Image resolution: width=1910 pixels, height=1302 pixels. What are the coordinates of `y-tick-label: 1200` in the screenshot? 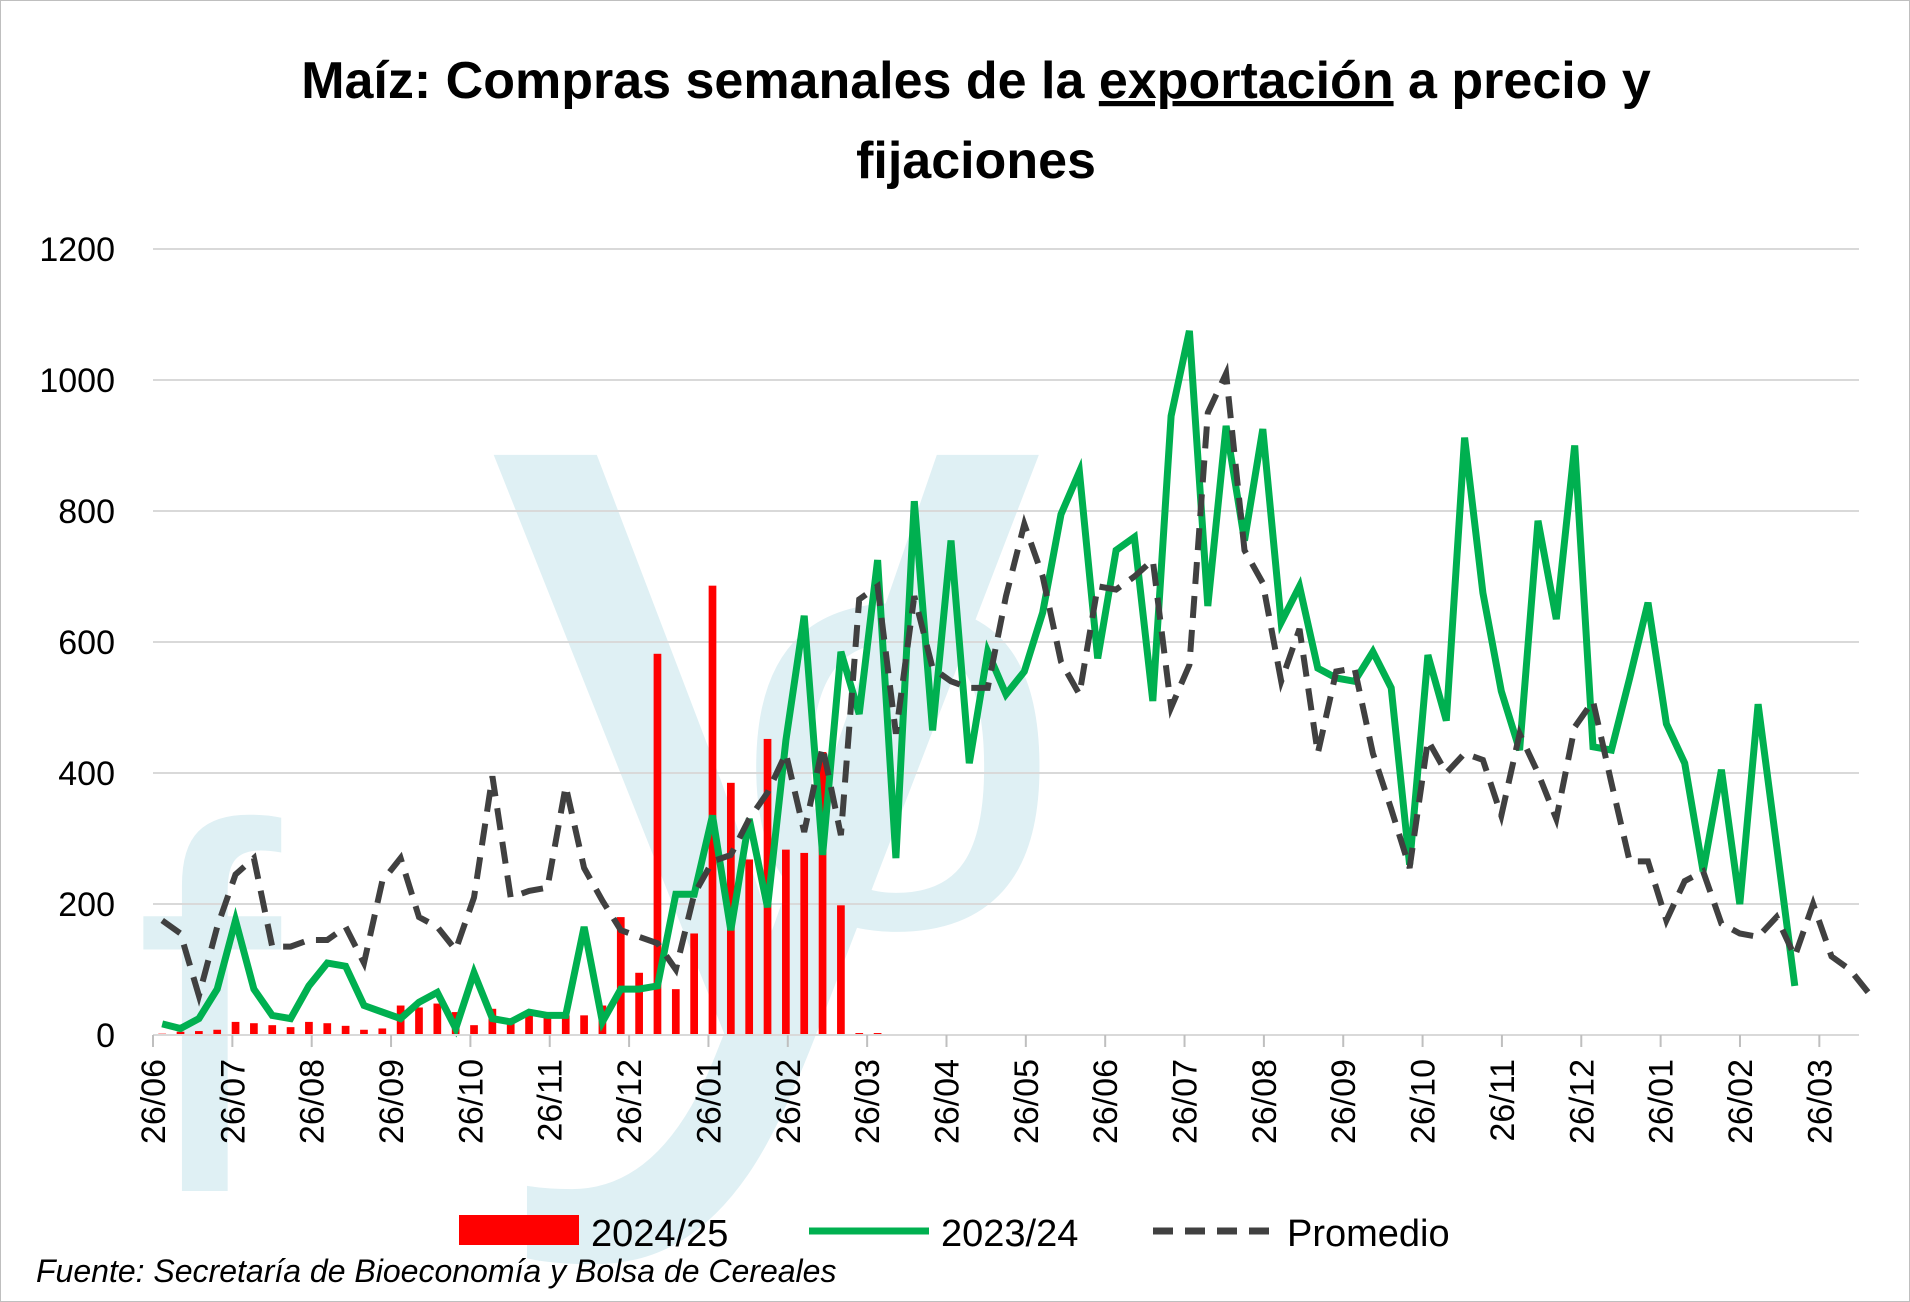 It's located at (77, 250).